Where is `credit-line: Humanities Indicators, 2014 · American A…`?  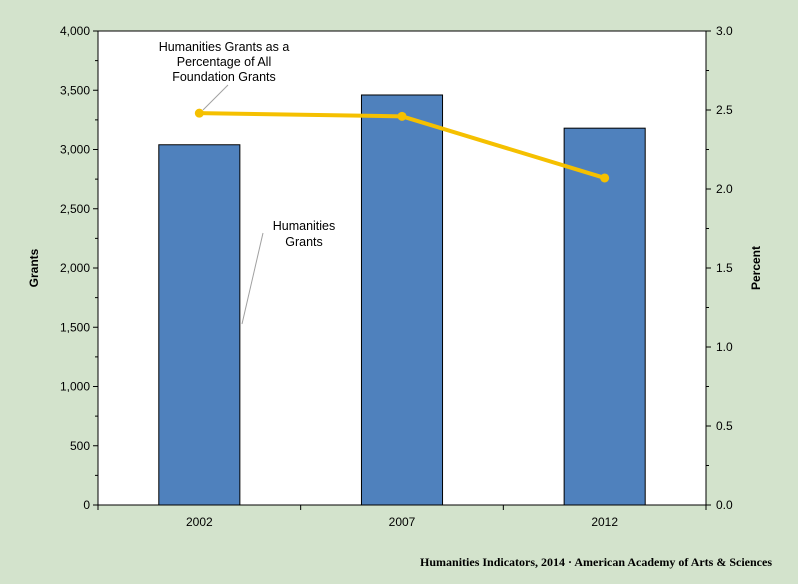 credit-line: Humanities Indicators, 2014 · American A… is located at coordinates (596, 562).